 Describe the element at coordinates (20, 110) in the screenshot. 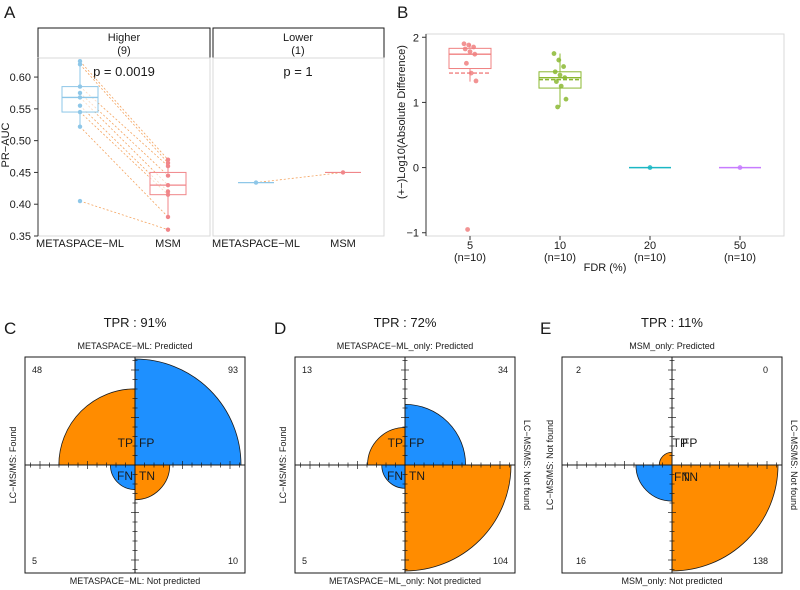

I see `panel-a-ytick-label-4: 0.55` at that location.